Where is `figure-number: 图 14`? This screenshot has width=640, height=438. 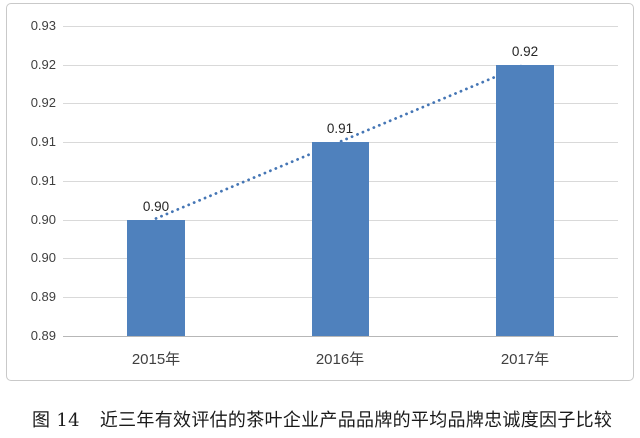 figure-number: 图 14 is located at coordinates (56, 420).